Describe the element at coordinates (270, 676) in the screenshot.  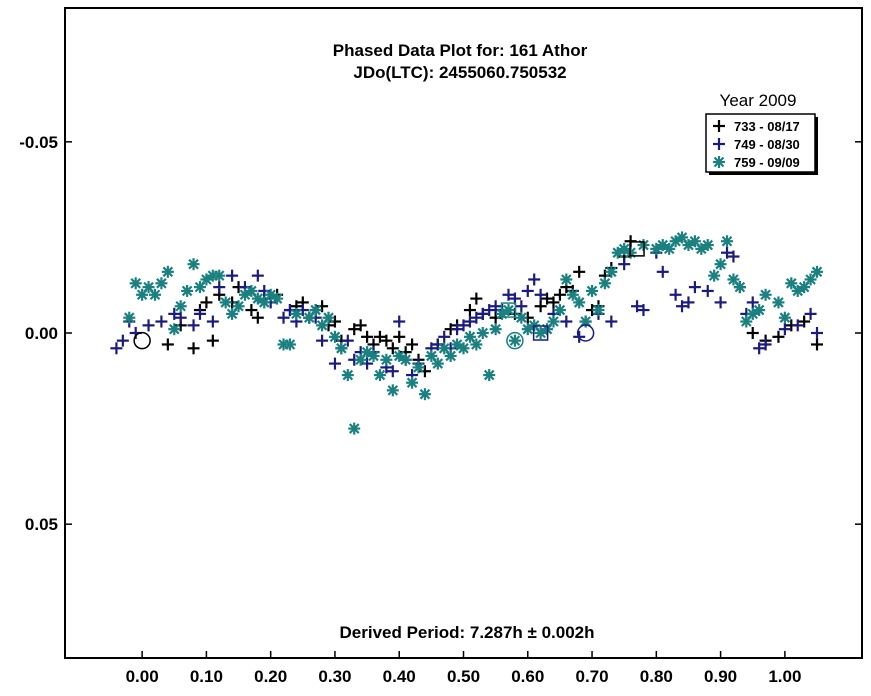
I see `x-tick-label: 0.20` at that location.